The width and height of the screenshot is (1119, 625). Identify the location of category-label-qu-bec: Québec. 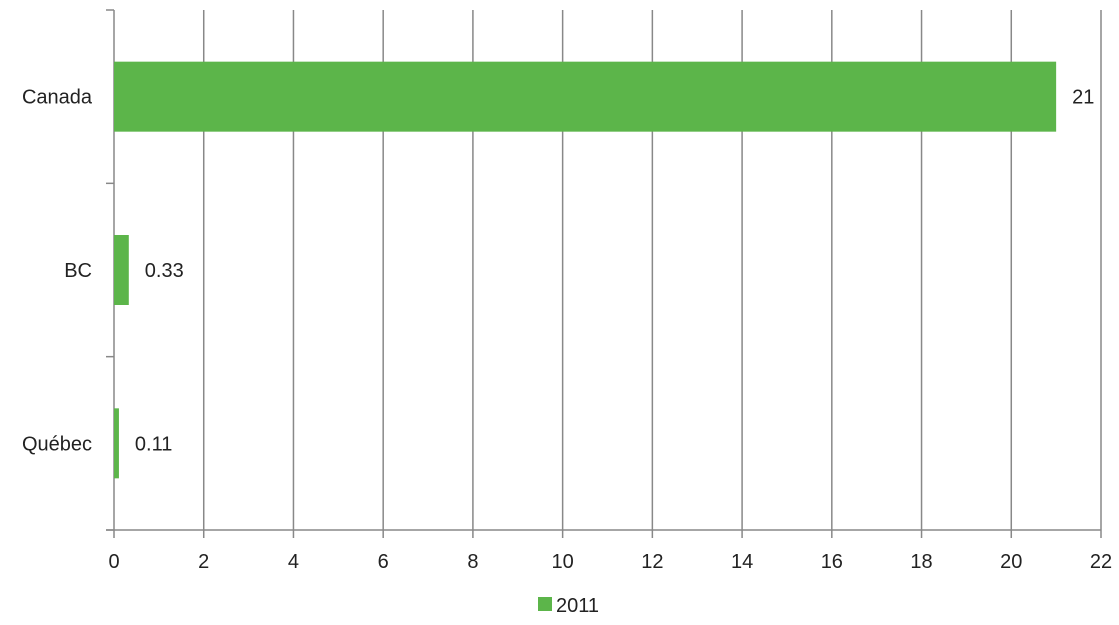
(57, 444).